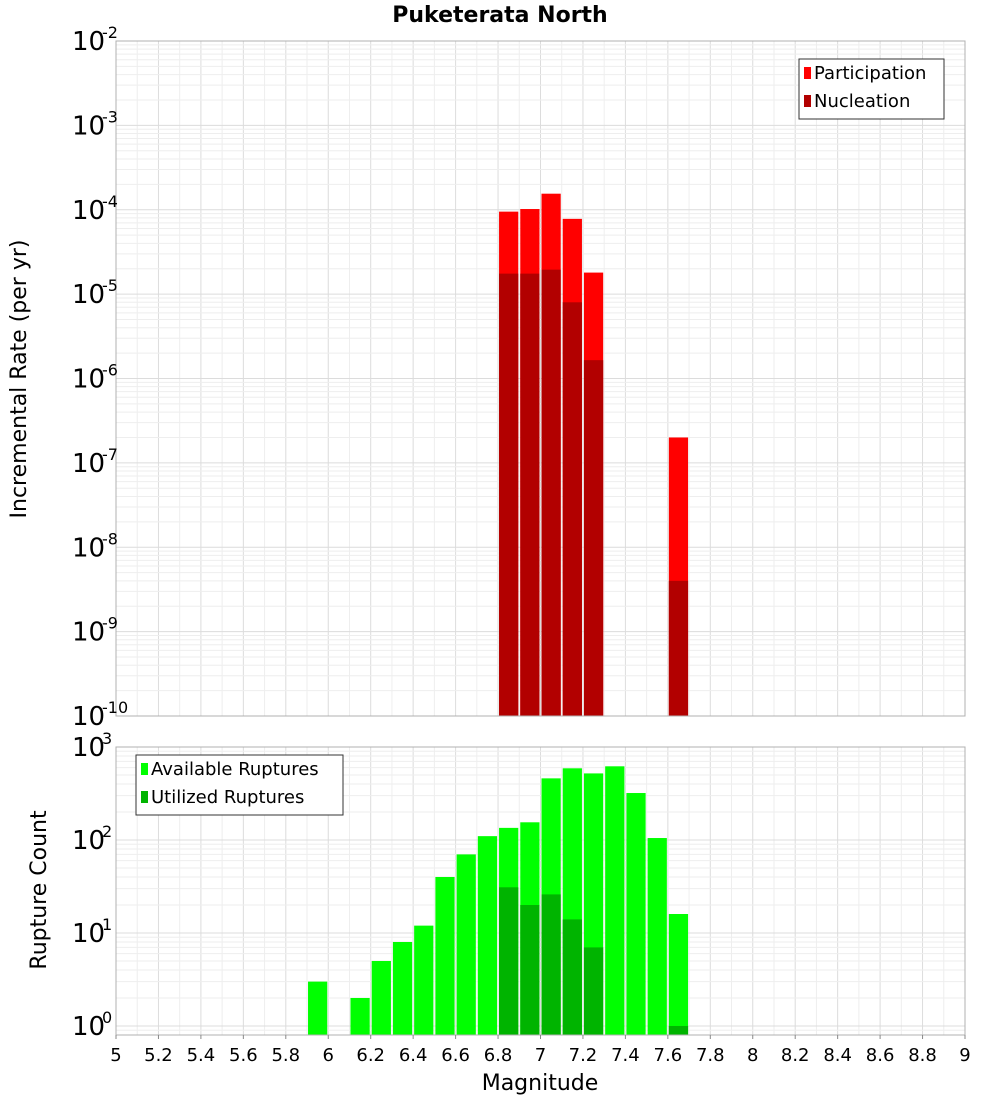  I want to click on series-utilized-ruptures, so click(594, 961).